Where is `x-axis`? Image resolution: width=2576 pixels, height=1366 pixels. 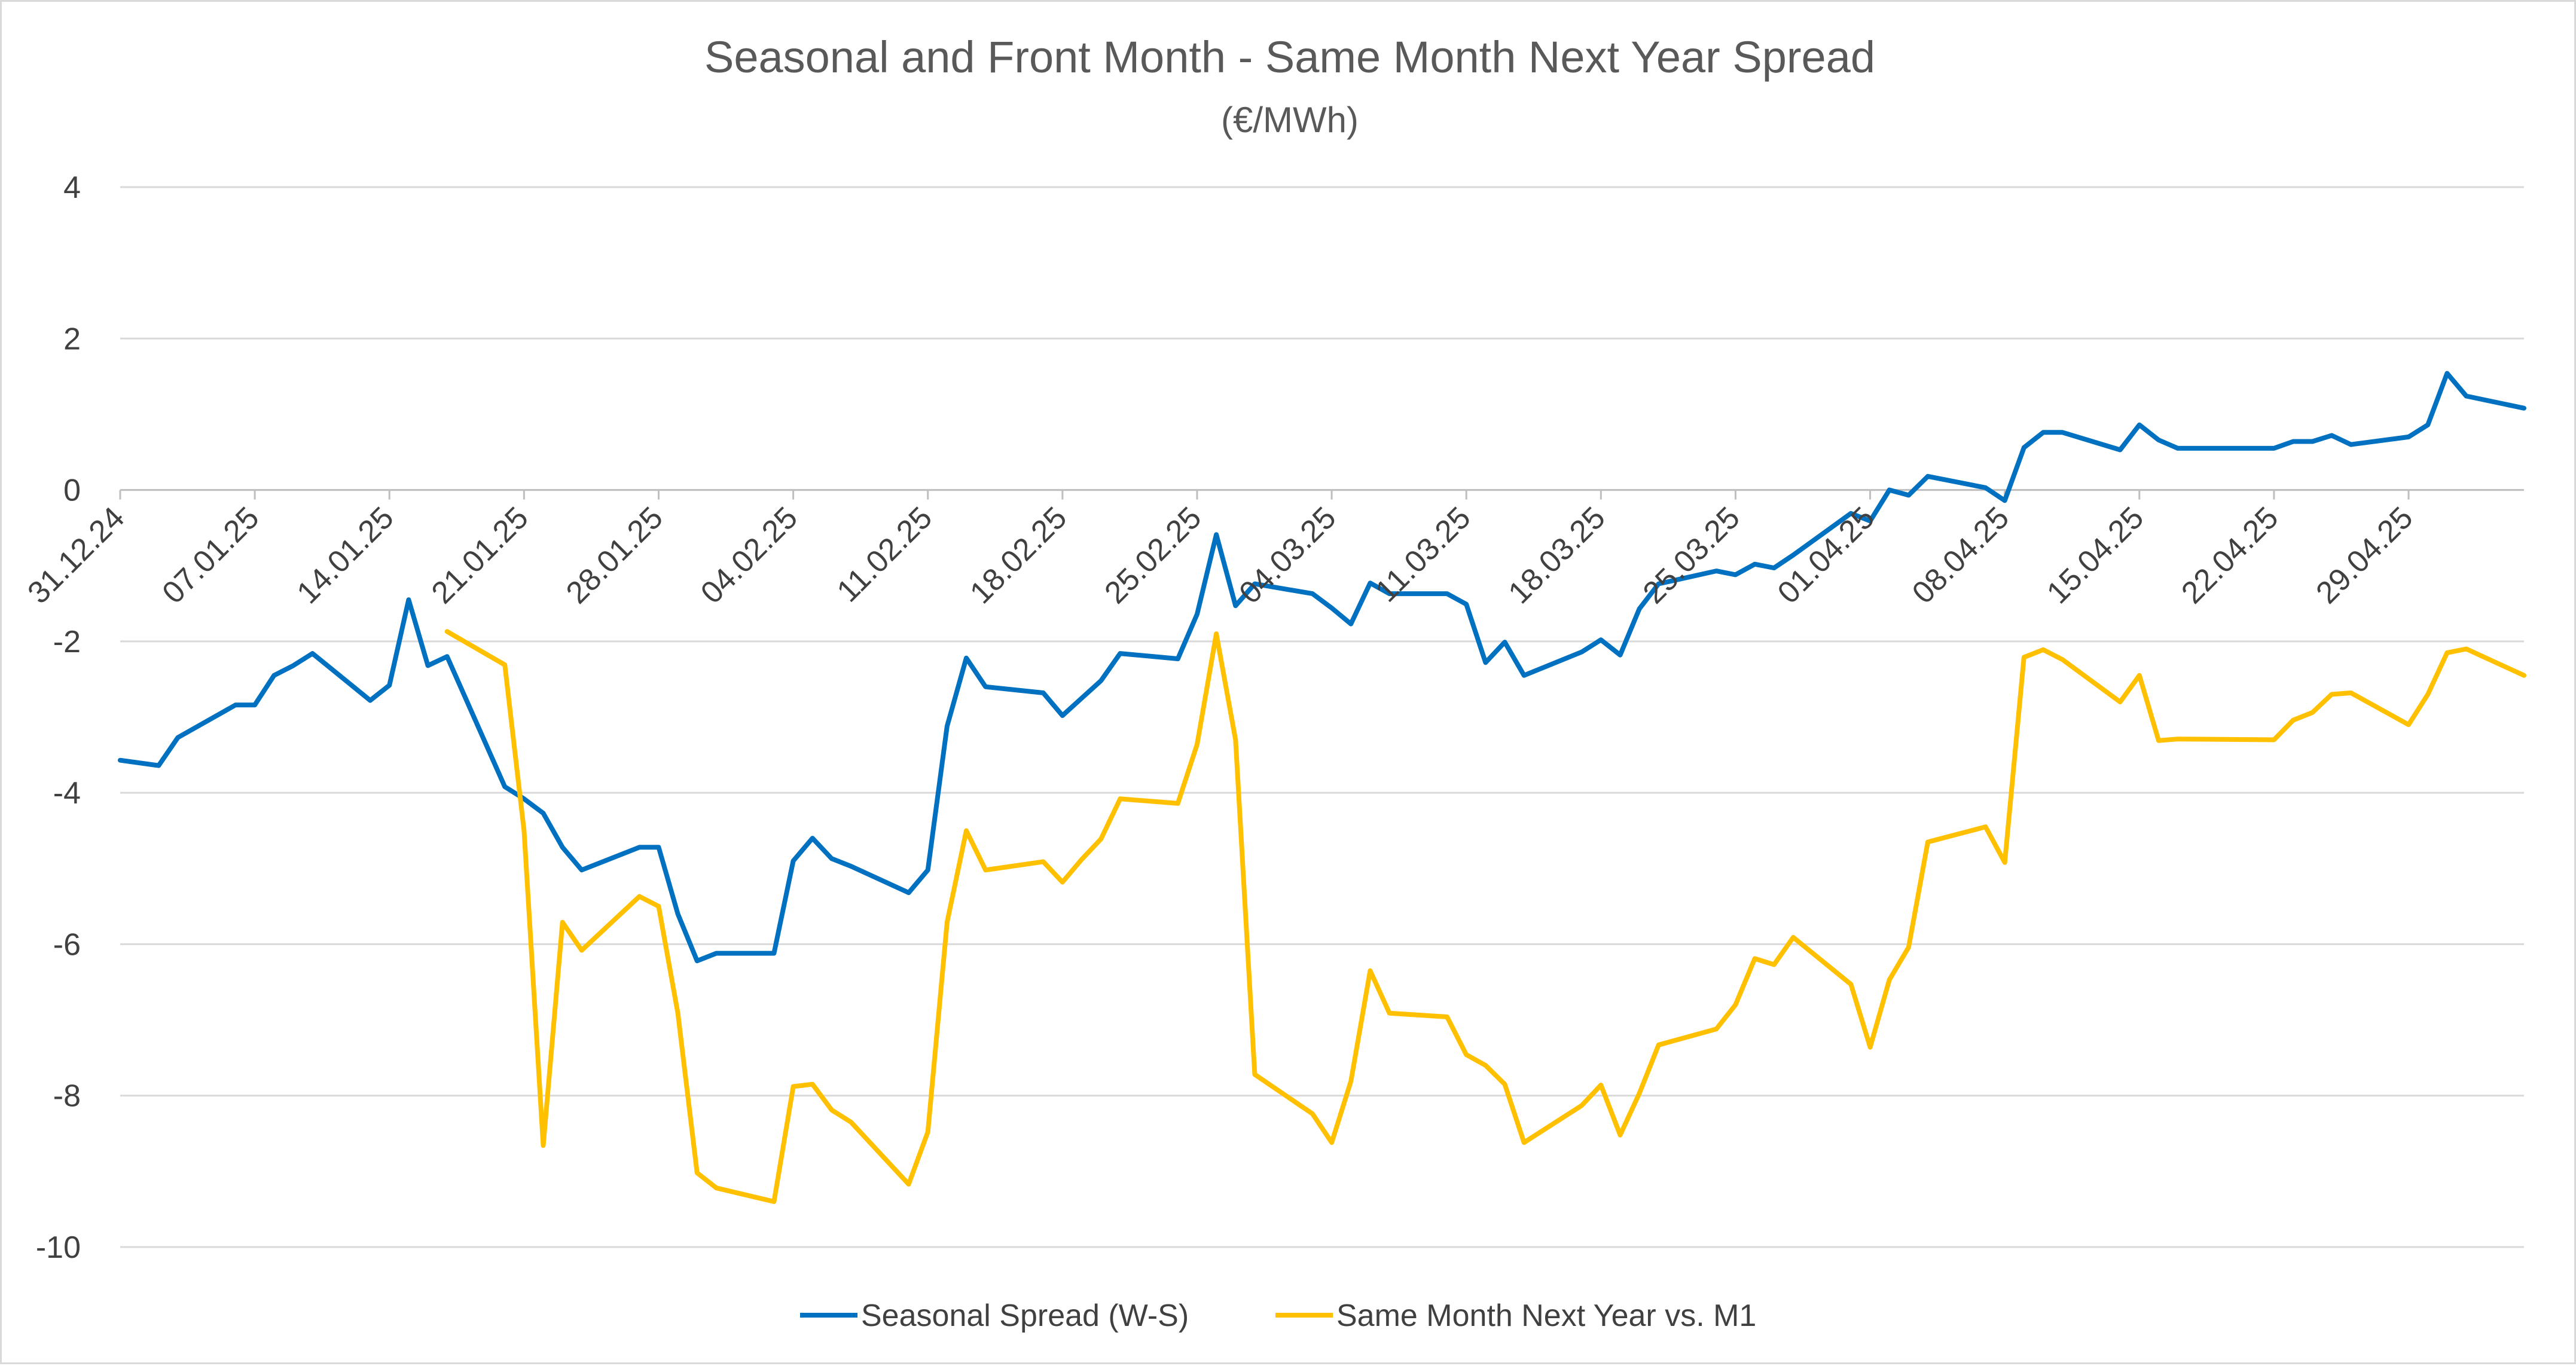 x-axis is located at coordinates (1321, 494).